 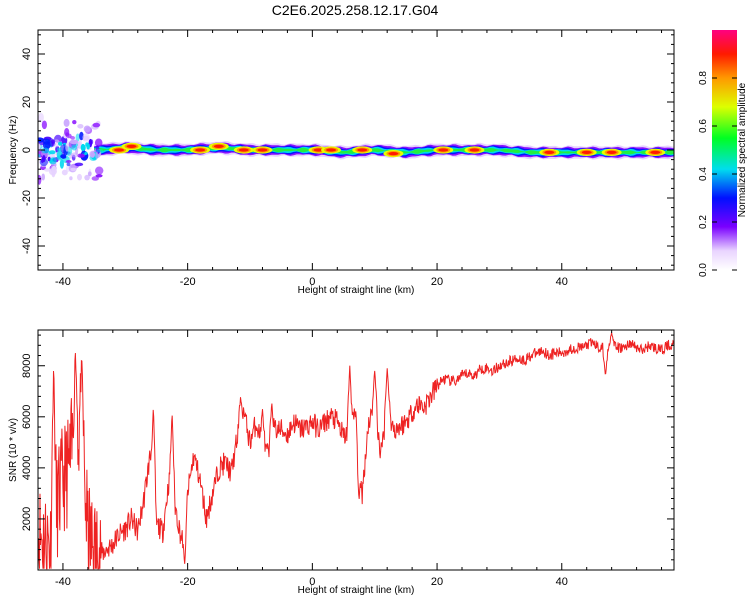 What do you see at coordinates (27, 246) in the screenshot?
I see `y-tick-label: -40` at bounding box center [27, 246].